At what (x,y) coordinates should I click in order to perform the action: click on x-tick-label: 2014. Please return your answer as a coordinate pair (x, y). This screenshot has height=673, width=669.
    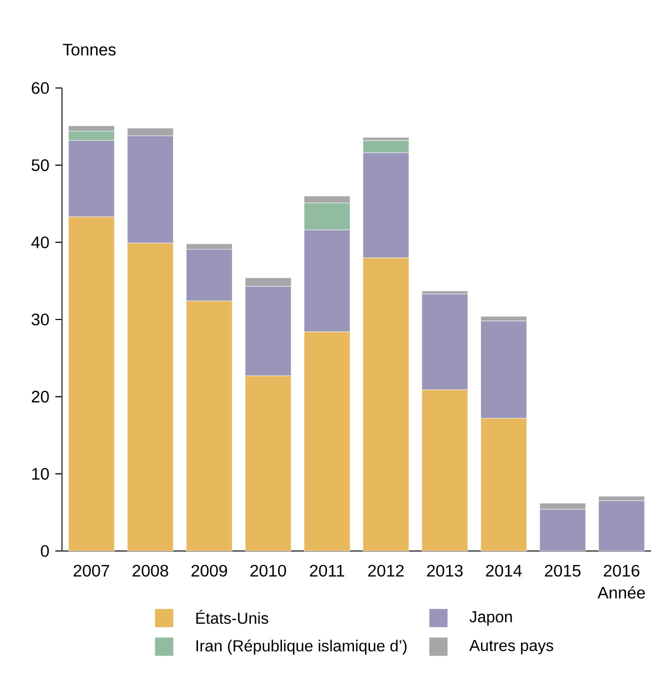
    Looking at the image, I should click on (504, 570).